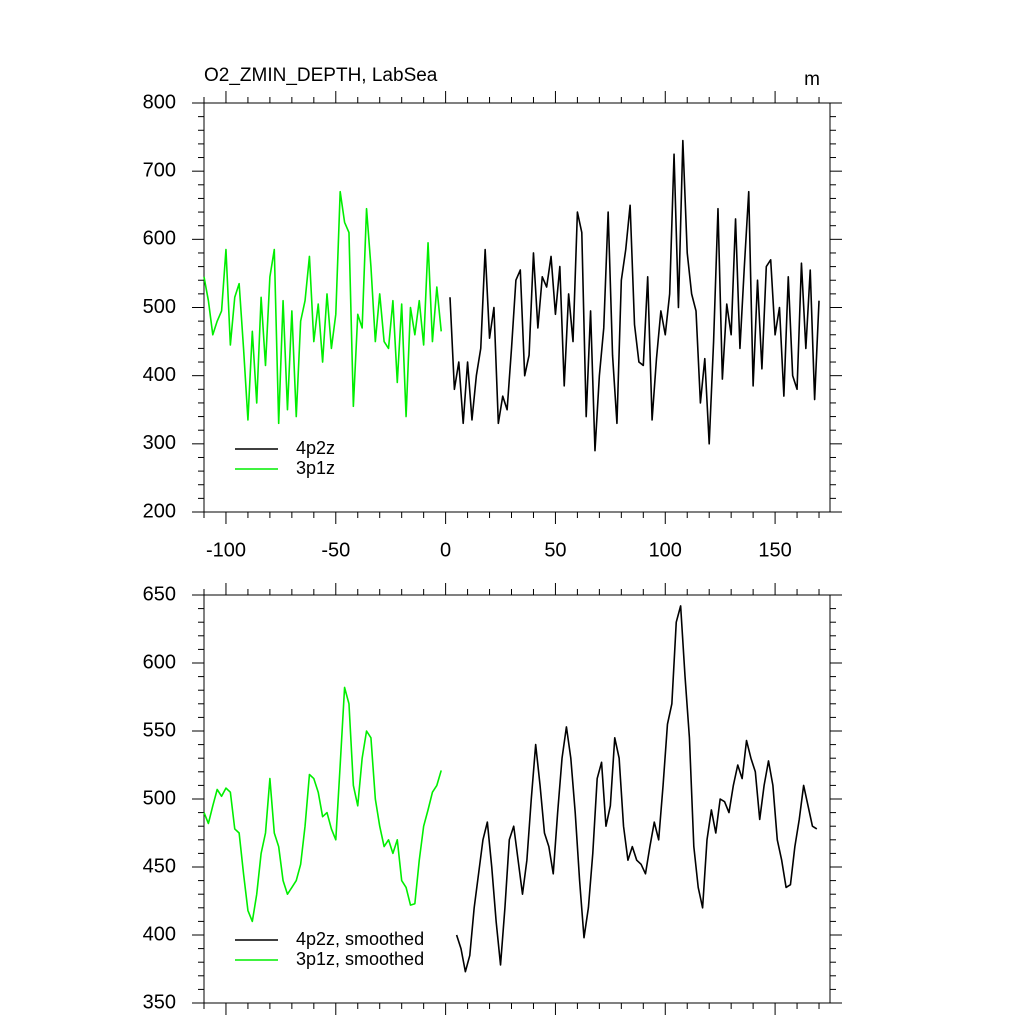 Image resolution: width=1024 pixels, height=1024 pixels. What do you see at coordinates (226, 550) in the screenshot?
I see `x-tick-label: -100` at bounding box center [226, 550].